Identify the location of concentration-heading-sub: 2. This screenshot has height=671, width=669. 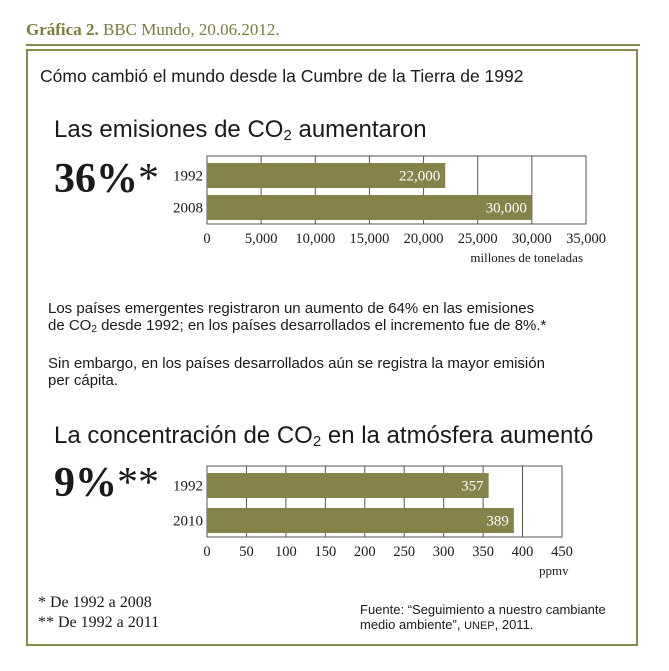
(317, 441).